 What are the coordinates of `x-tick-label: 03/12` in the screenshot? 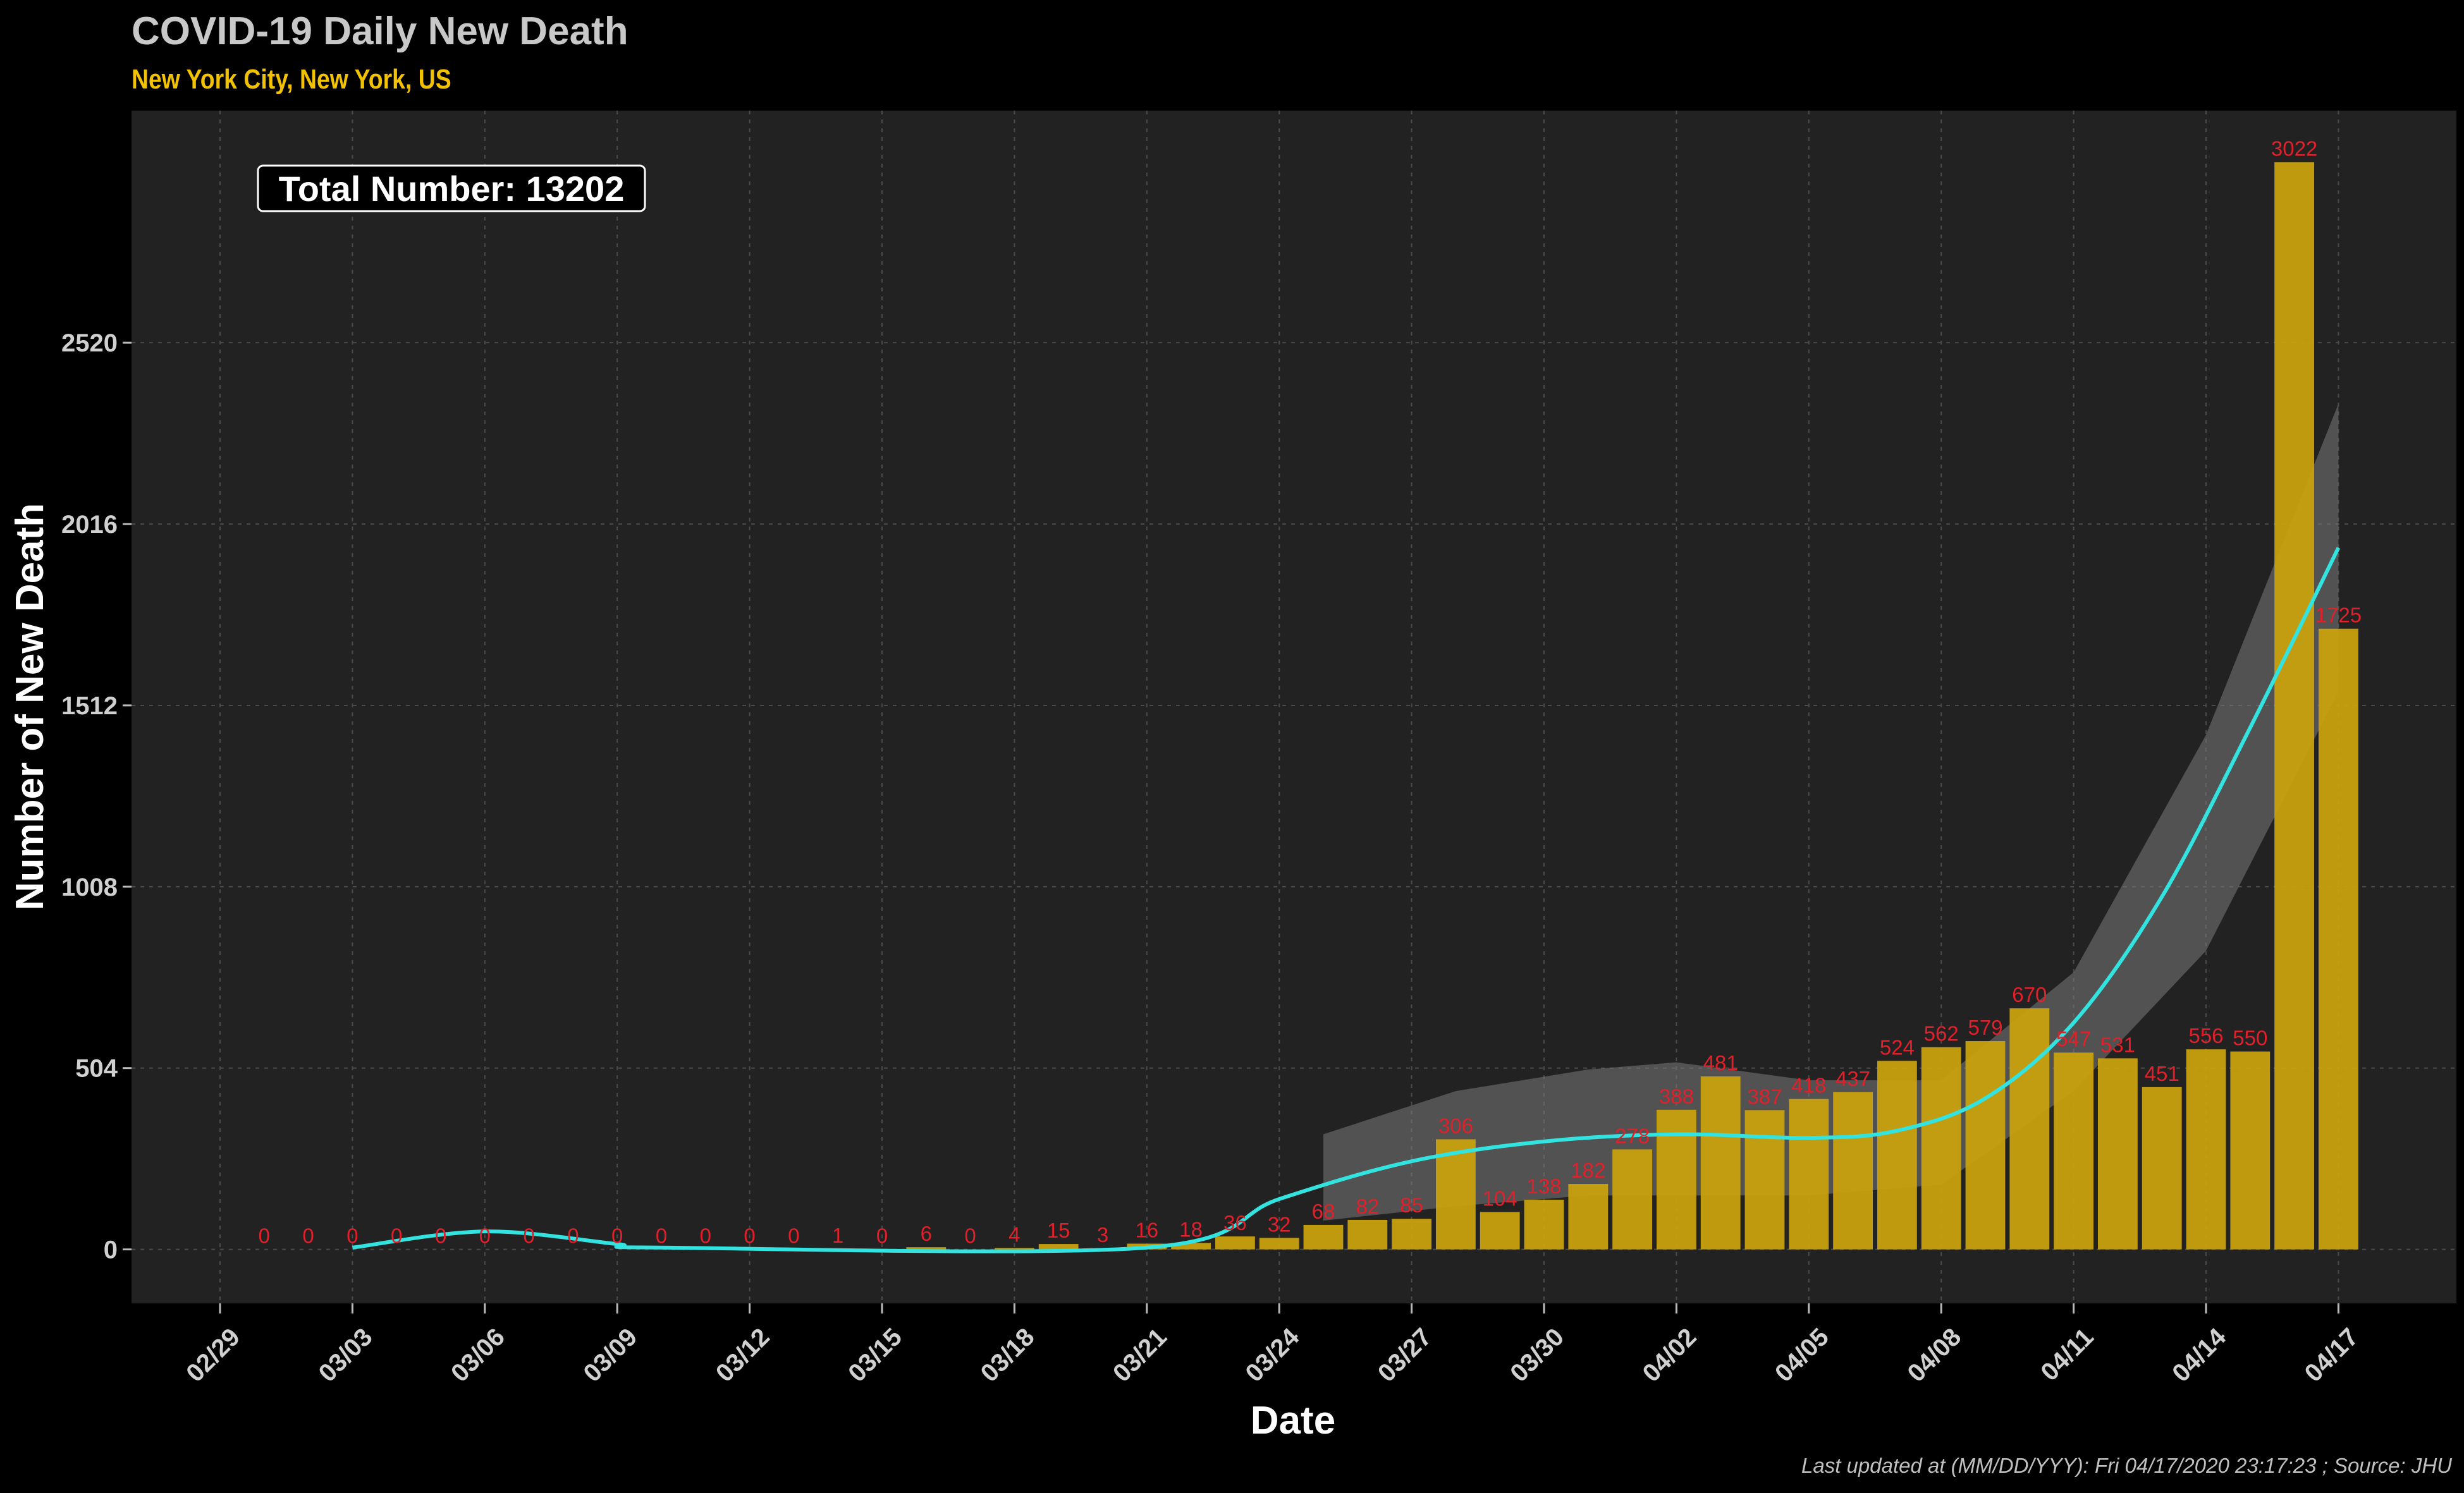 It's located at (743, 1355).